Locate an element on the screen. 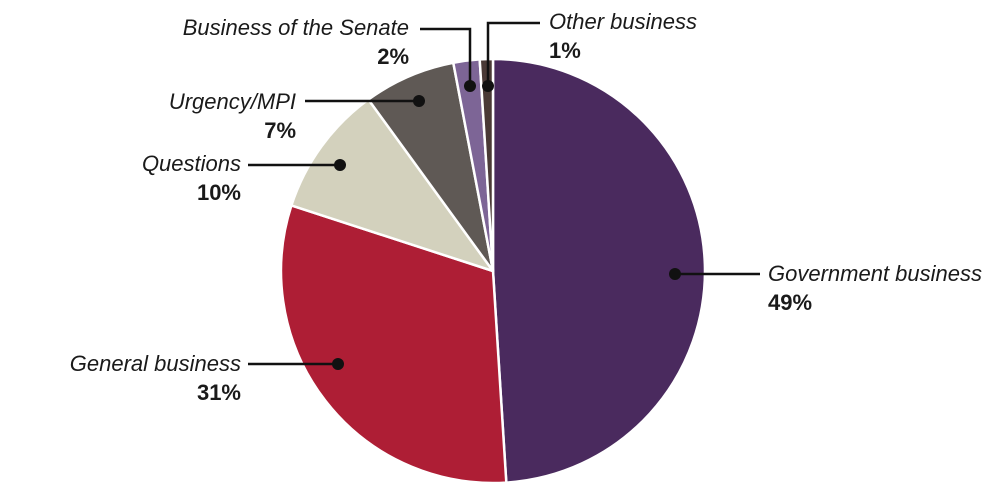  leader-line-other-business is located at coordinates (513, 53).